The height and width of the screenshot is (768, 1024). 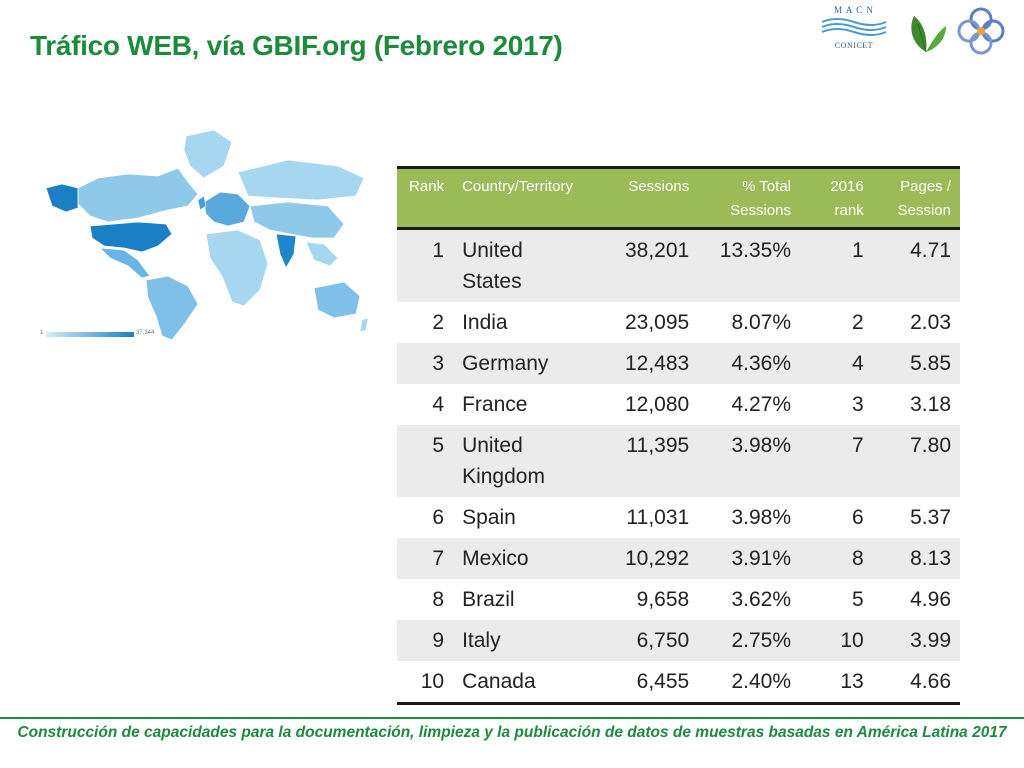 I want to click on cell-pages: 7.80, so click(x=916, y=461).